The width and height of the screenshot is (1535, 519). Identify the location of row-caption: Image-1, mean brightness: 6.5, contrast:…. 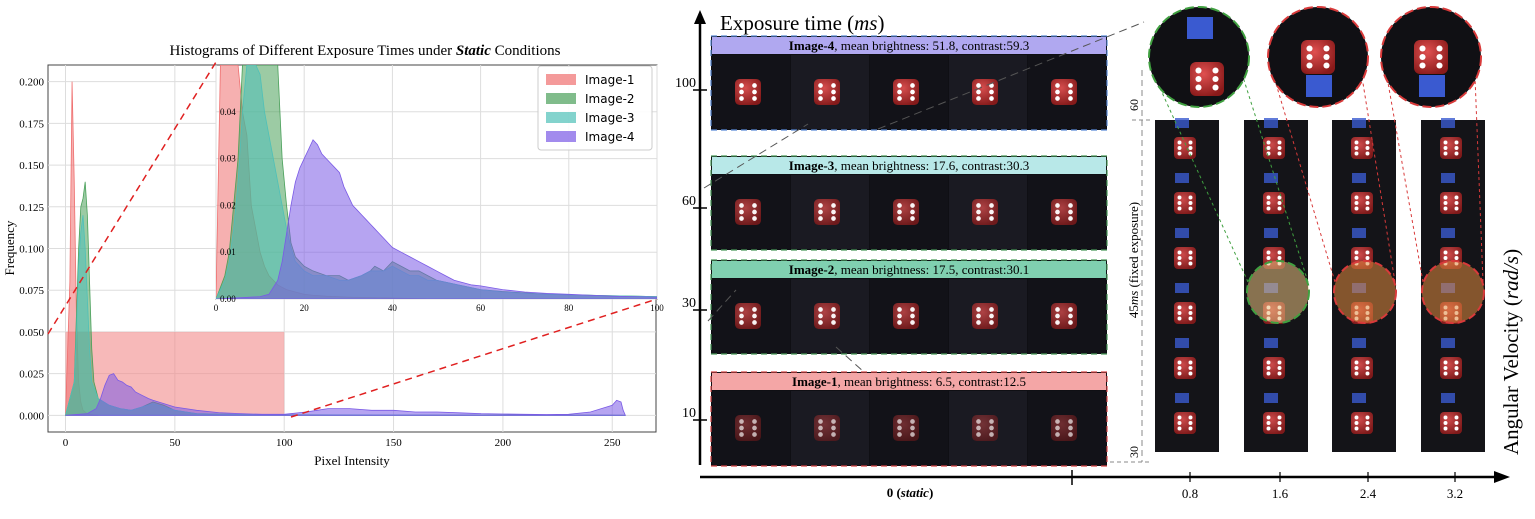
(909, 381).